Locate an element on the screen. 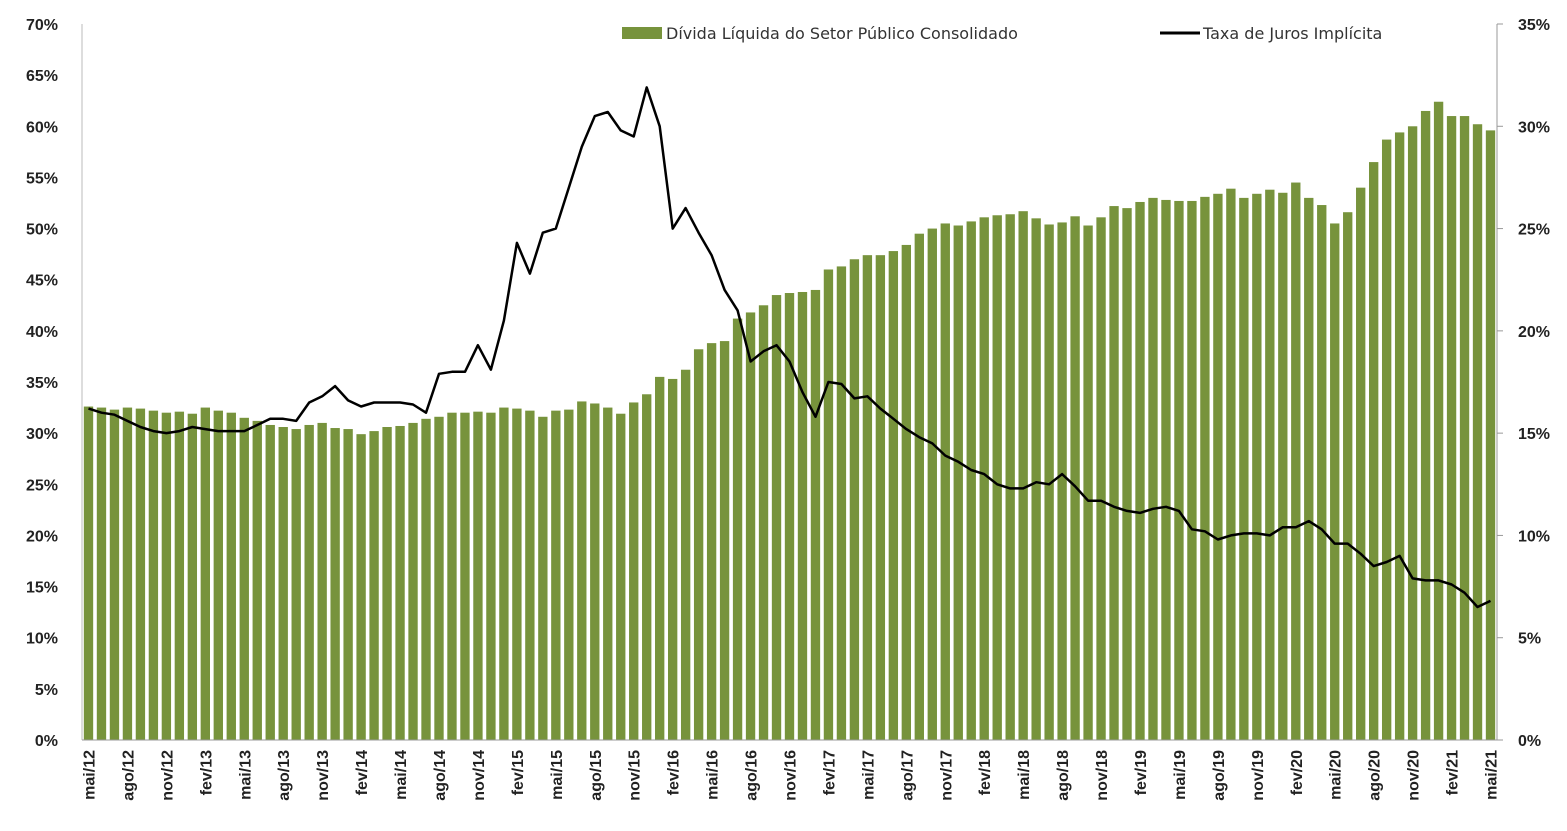  y-tick-label: 20% is located at coordinates (42, 536).